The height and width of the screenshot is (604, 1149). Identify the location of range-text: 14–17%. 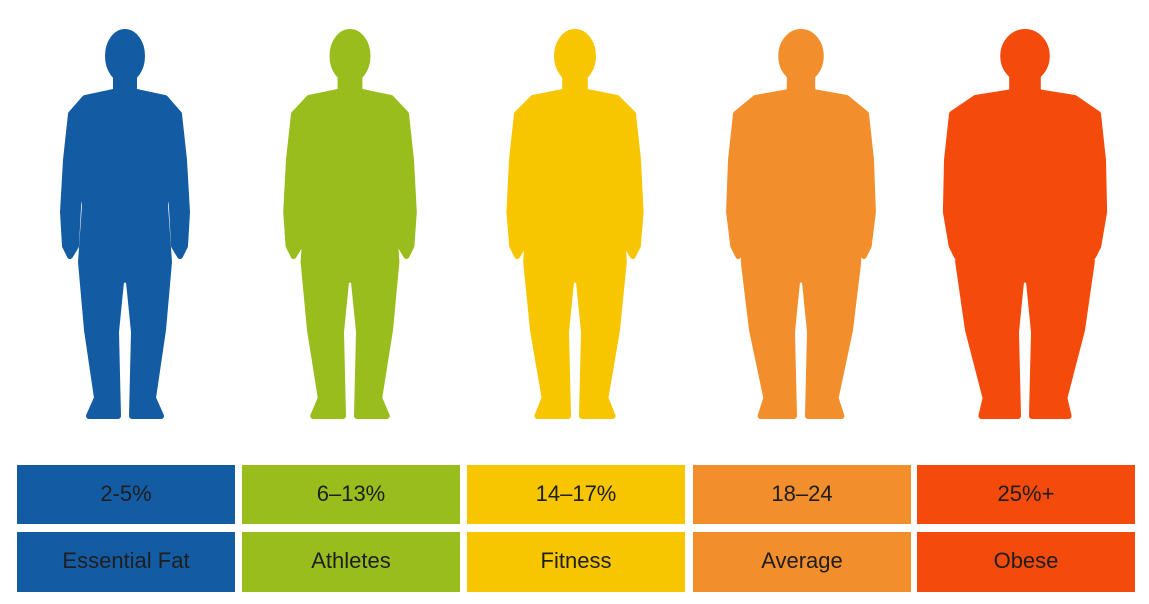
(576, 493).